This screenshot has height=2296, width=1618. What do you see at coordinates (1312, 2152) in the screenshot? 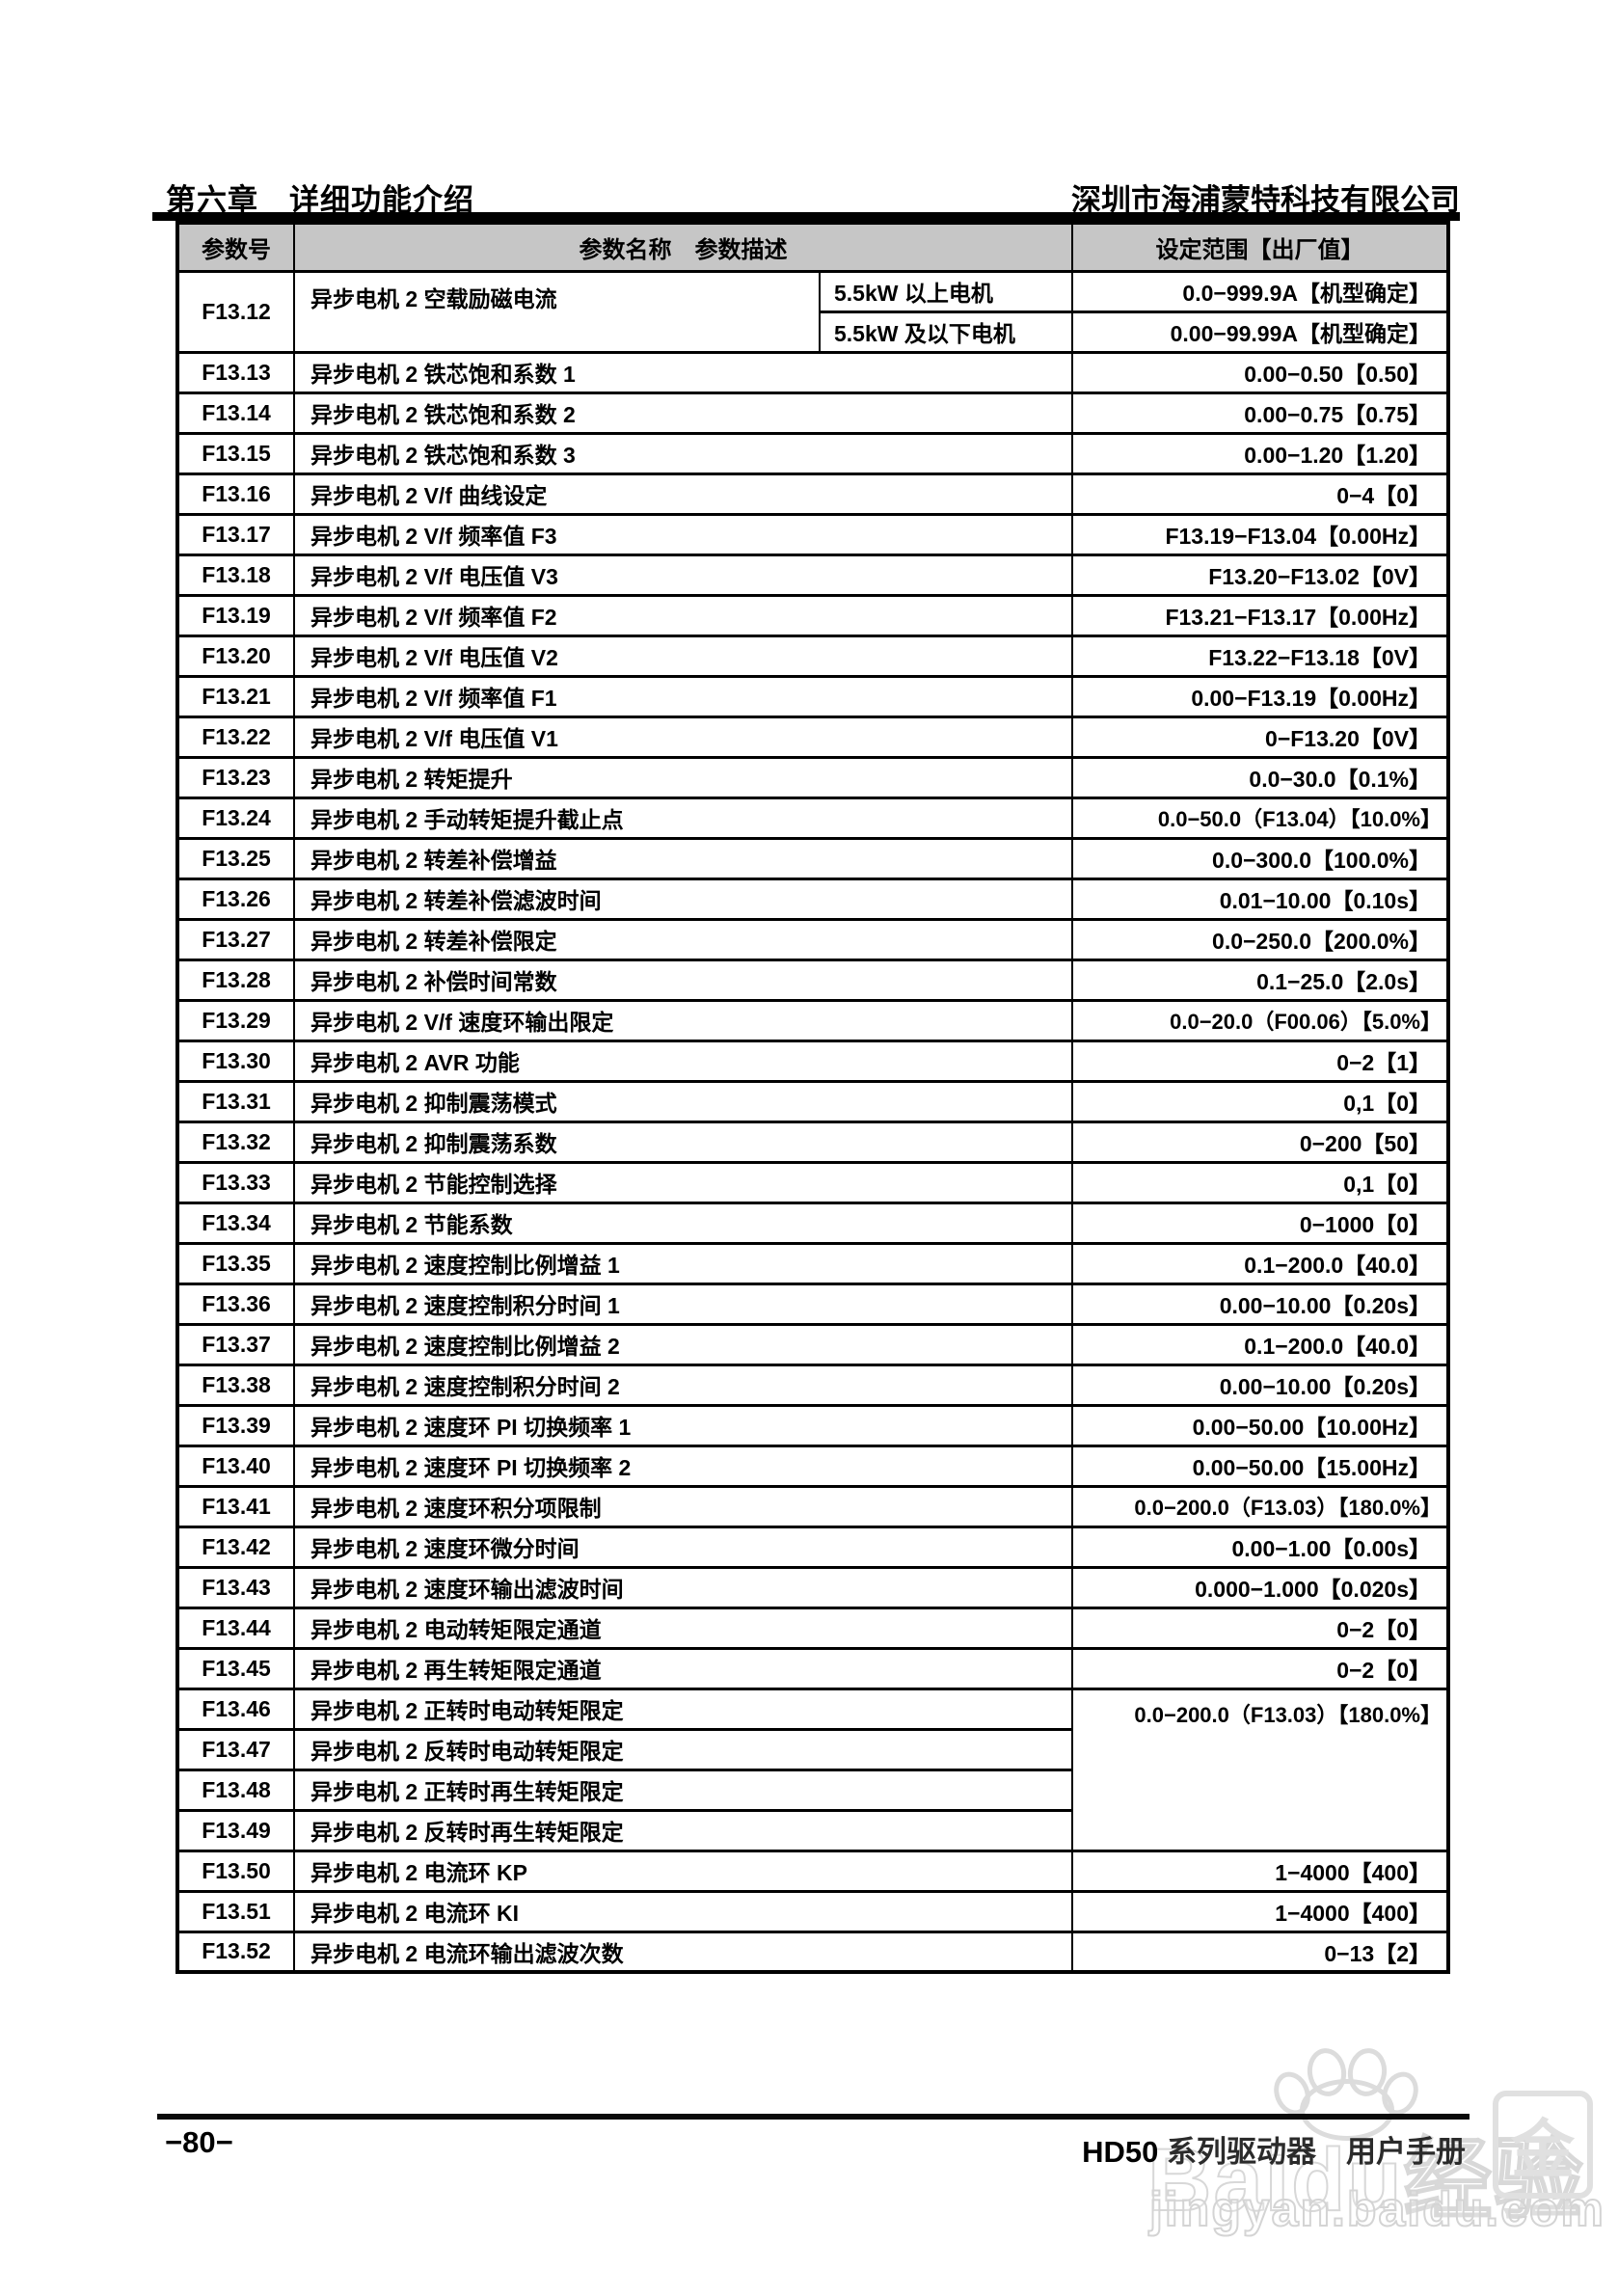
I see `manual-title-rest: 系列驱动器 用户手册` at bounding box center [1312, 2152].